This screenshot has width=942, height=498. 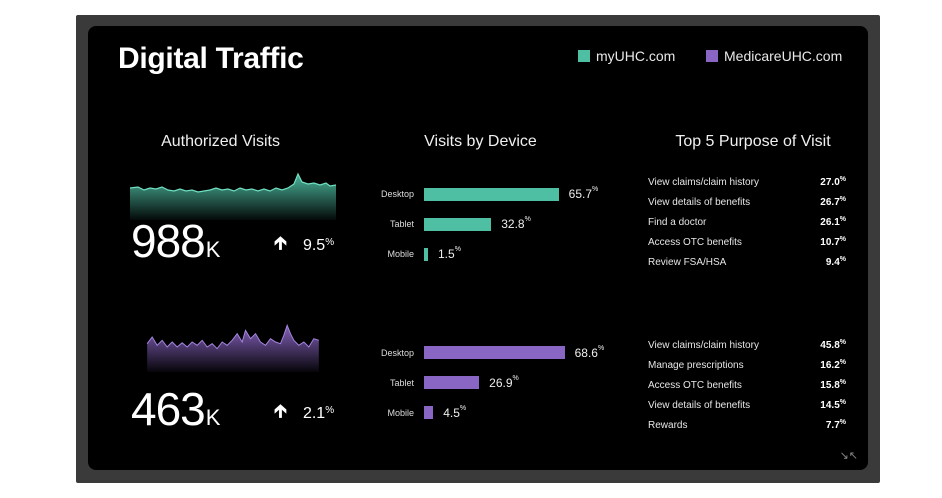 I want to click on device-value: 26.9%, so click(x=504, y=382).